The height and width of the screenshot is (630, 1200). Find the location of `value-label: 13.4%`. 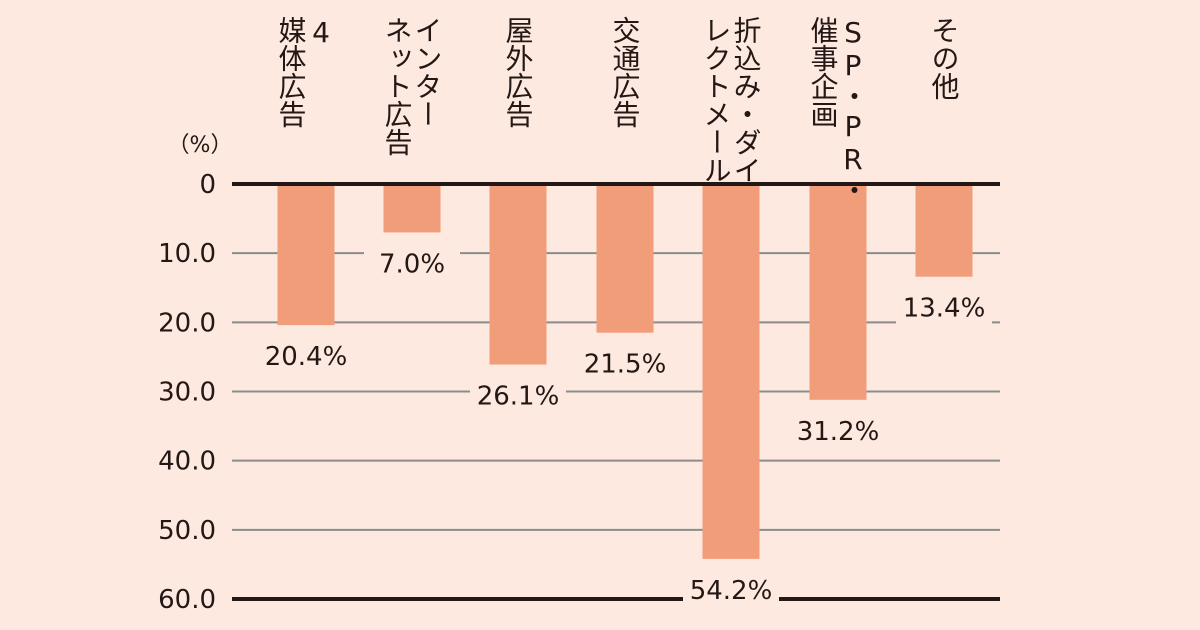

value-label: 13.4% is located at coordinates (944, 309).